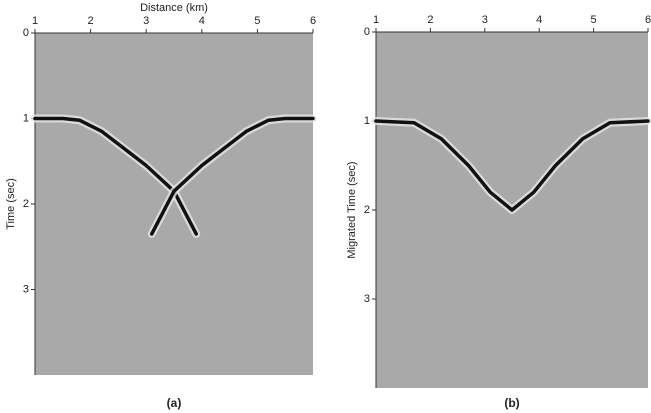  Describe the element at coordinates (174, 403) in the screenshot. I see `caption: (a)` at that location.